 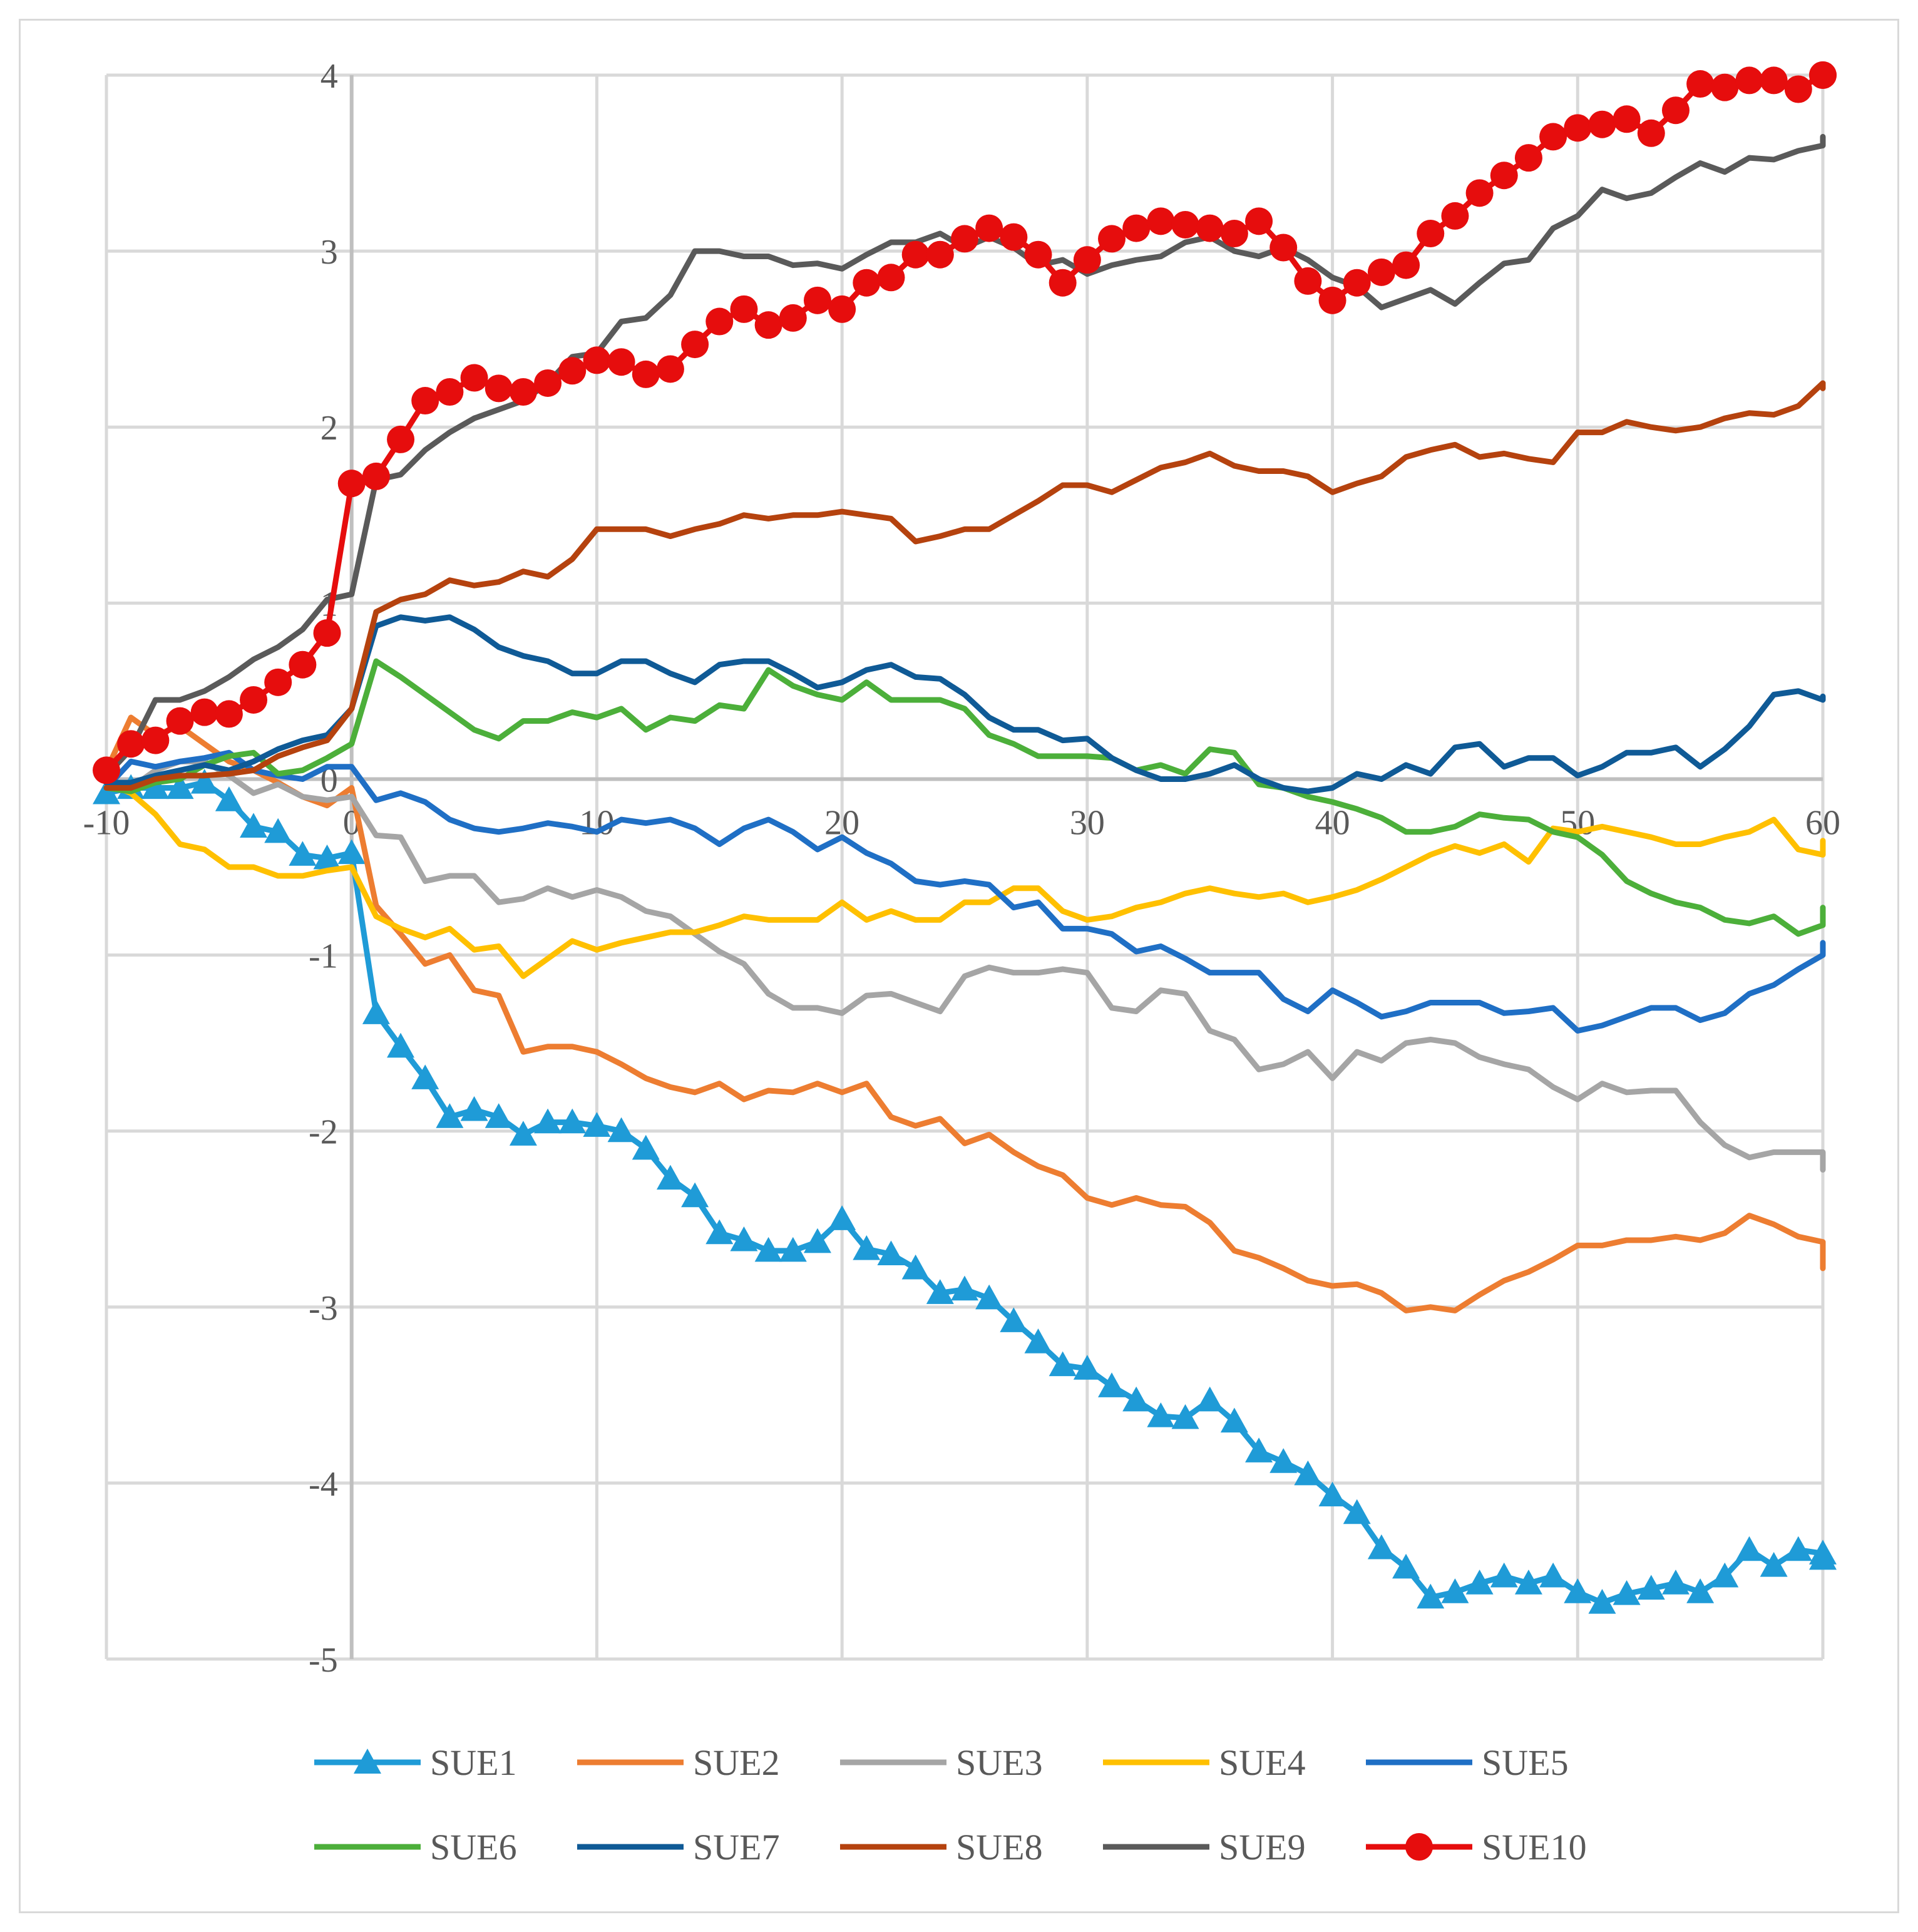 What do you see at coordinates (323, 956) in the screenshot?
I see `y-tick-label: -1` at bounding box center [323, 956].